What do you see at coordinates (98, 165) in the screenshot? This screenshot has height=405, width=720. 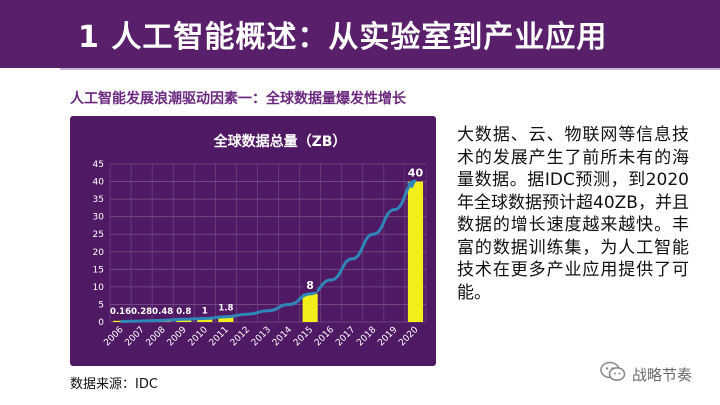 I see `y-tick-label: 45` at bounding box center [98, 165].